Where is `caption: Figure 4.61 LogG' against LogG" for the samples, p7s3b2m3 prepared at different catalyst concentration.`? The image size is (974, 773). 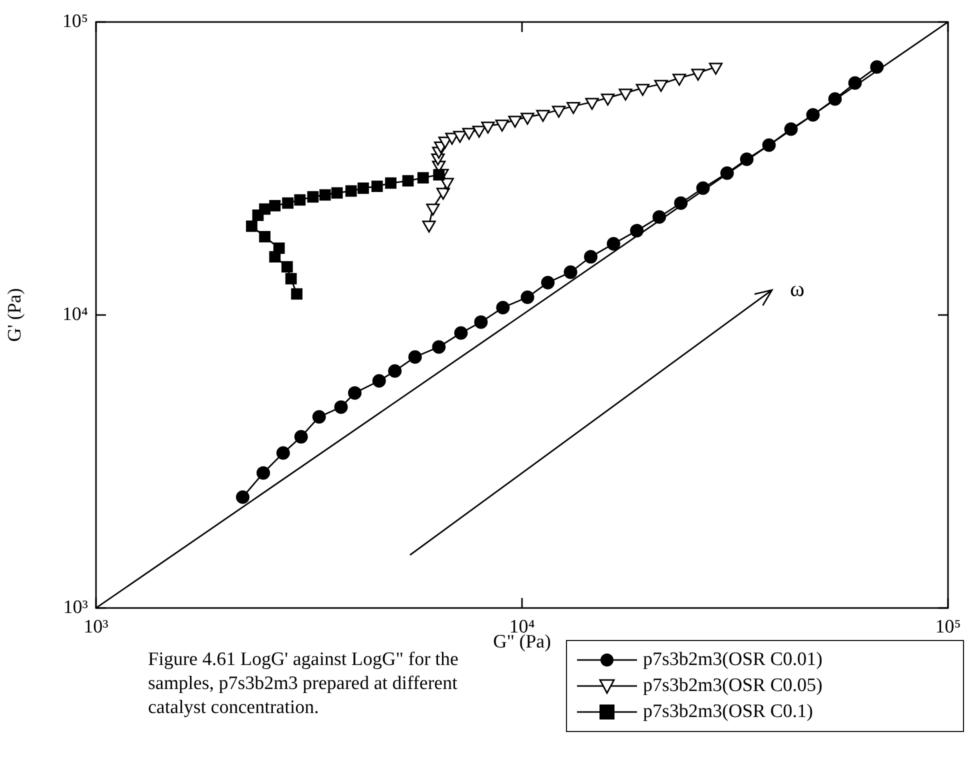
caption: Figure 4.61 LogG' against LogG" for the samples, p7s3b2m3 prepared at different catalyst concentration. is located at coordinates (304, 684).